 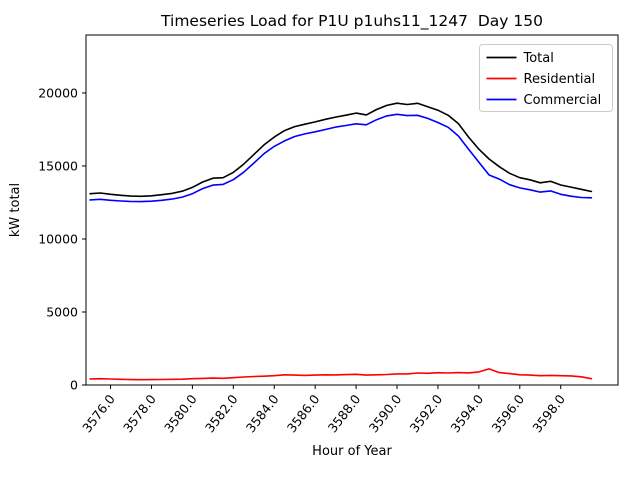 What do you see at coordinates (341, 374) in the screenshot?
I see `series-line-residential` at bounding box center [341, 374].